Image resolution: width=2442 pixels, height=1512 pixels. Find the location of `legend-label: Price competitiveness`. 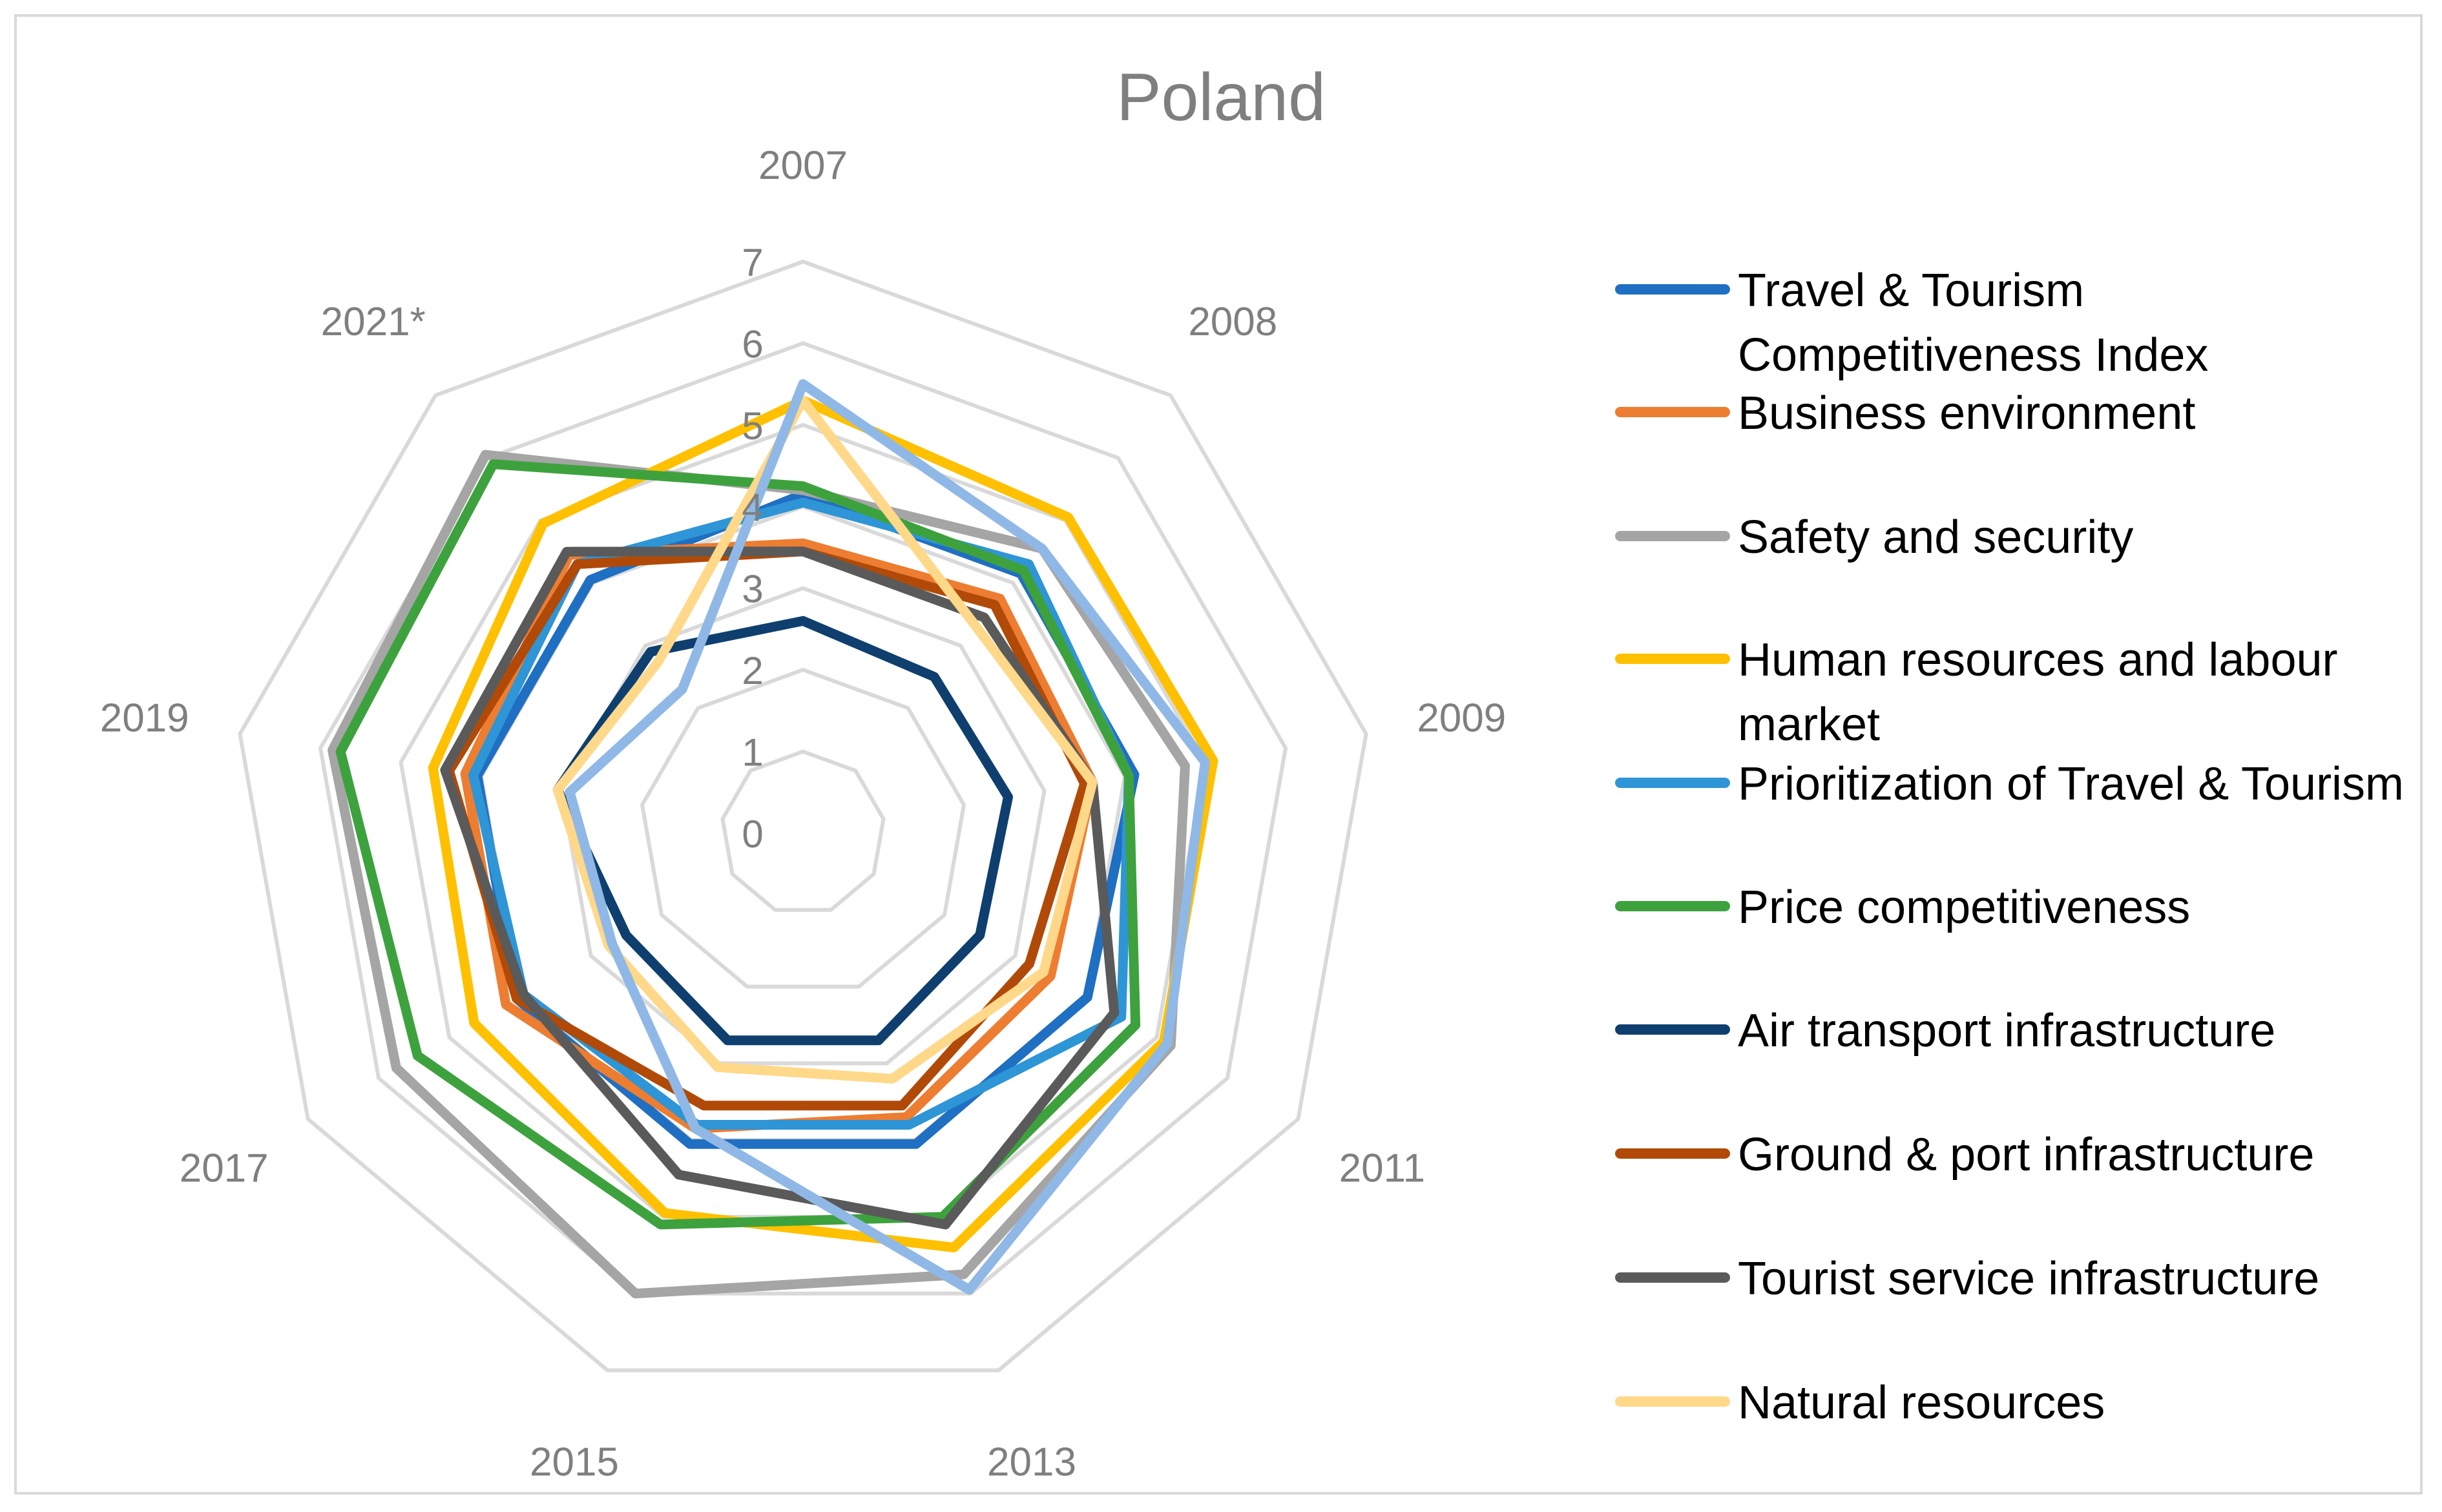

legend-label: Price competitiveness is located at coordinates (1965, 907).